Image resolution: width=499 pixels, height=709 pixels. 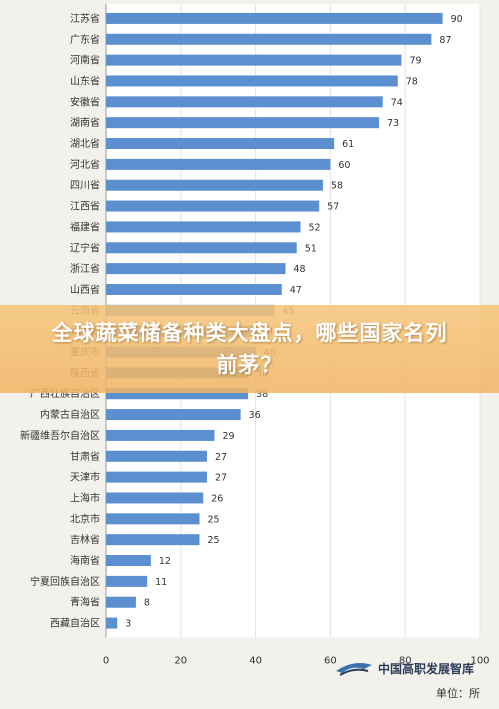 What do you see at coordinates (300, 269) in the screenshot?
I see `value-label-12: 48` at bounding box center [300, 269].